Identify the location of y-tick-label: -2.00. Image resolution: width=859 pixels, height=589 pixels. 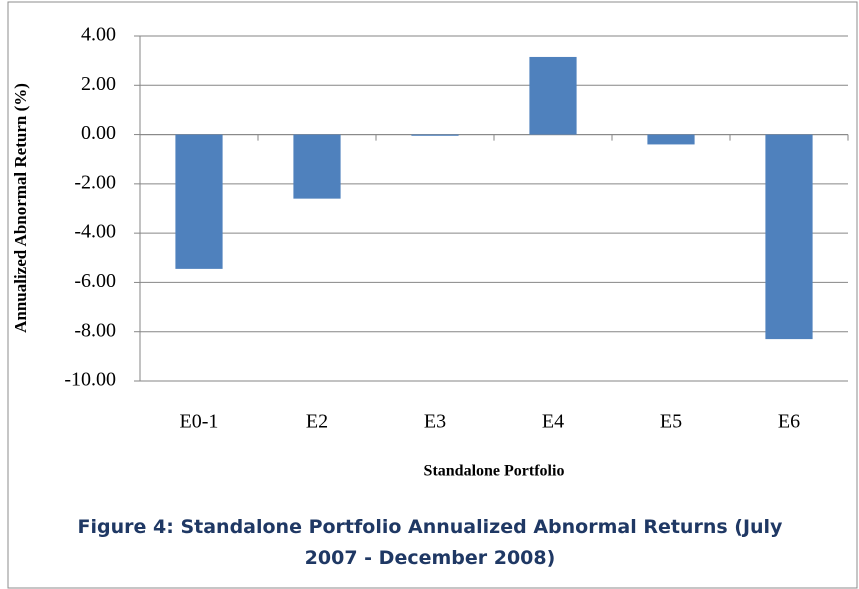
(95, 182).